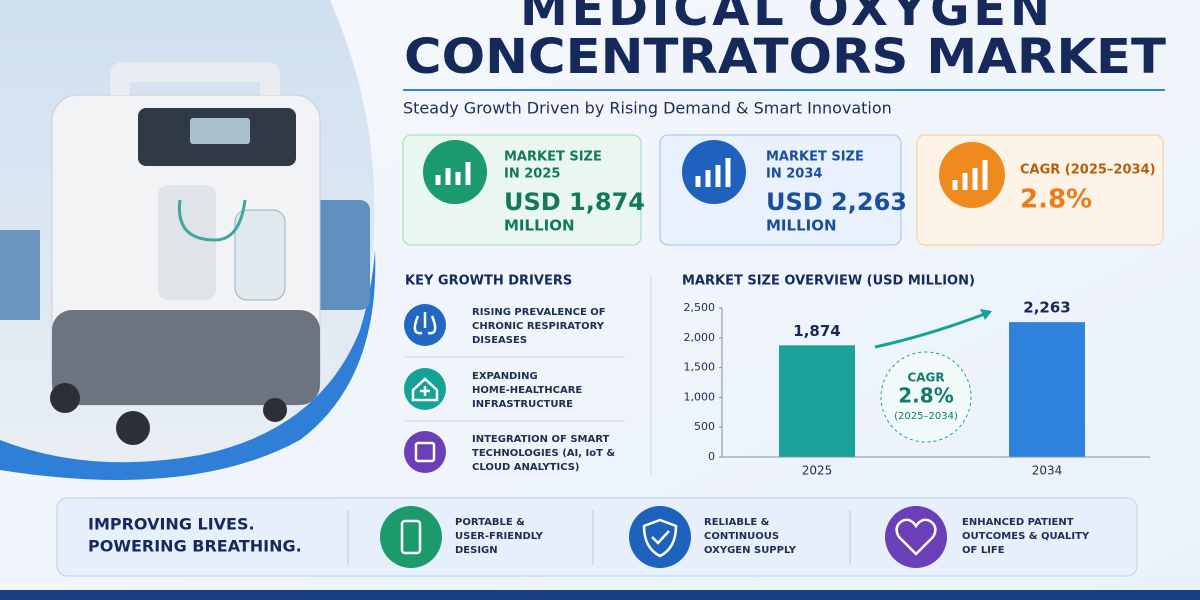  What do you see at coordinates (1018, 522) in the screenshot?
I see `feature-text: ENHANCED PATIENT` at bounding box center [1018, 522].